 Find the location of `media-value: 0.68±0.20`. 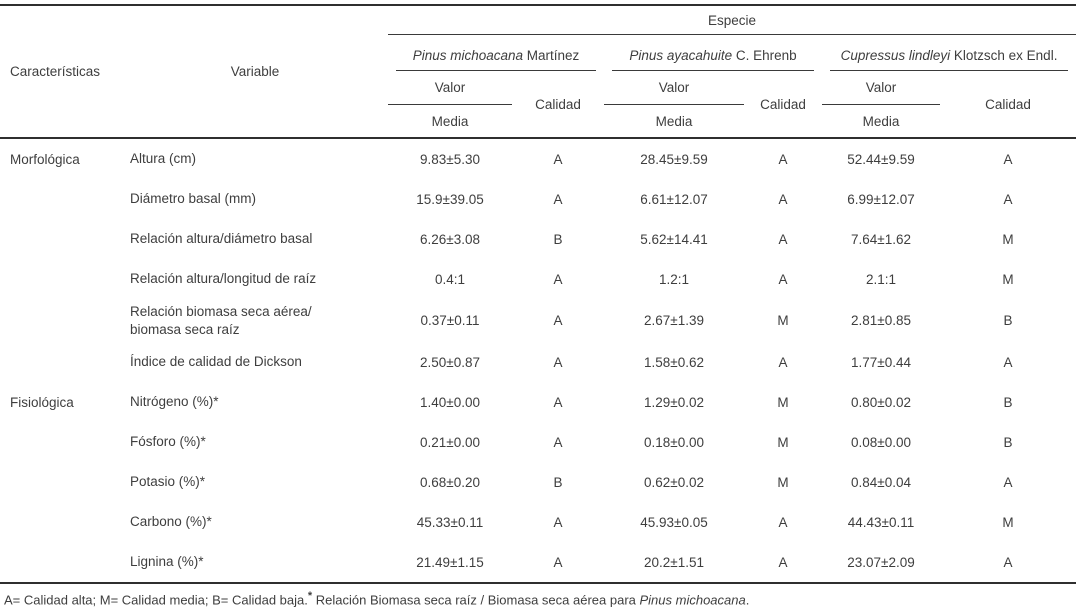

media-value: 0.68±0.20 is located at coordinates (450, 482).